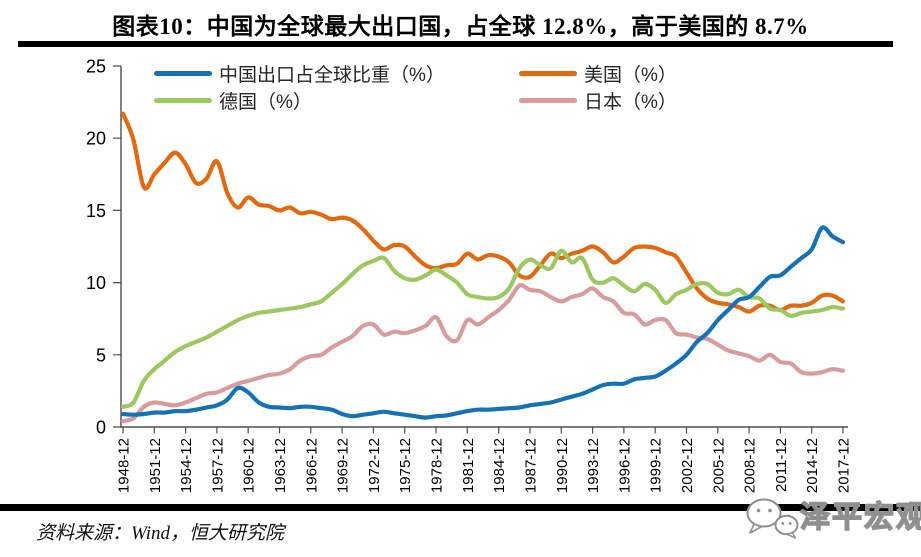 The image size is (921, 557). Describe the element at coordinates (630, 75) in the screenshot. I see `legend-label-usa: 美国（%）` at that location.